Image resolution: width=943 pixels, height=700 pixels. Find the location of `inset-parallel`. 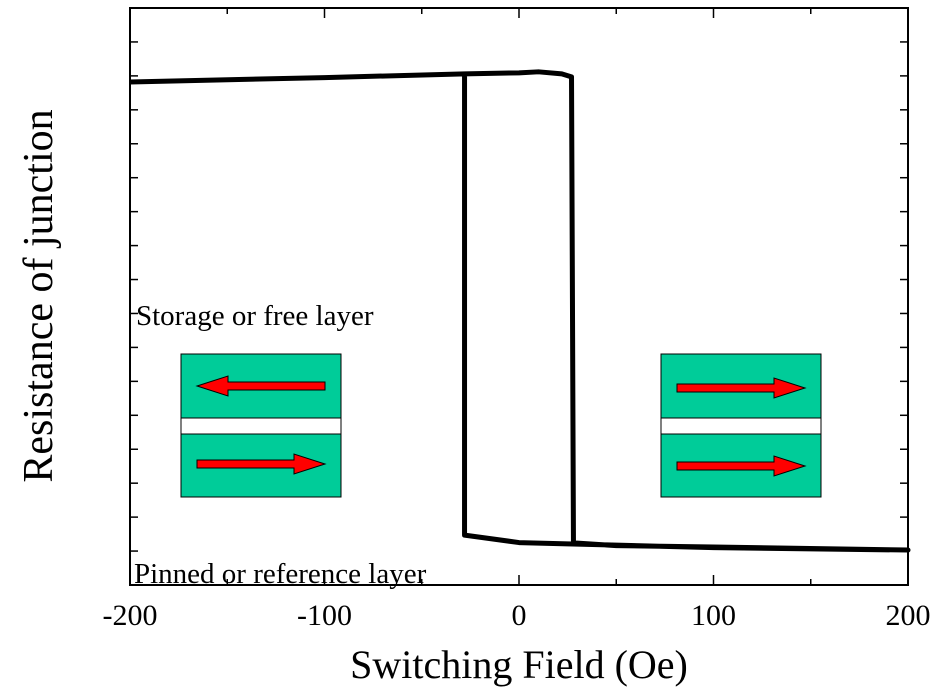

inset-parallel is located at coordinates (741, 425).